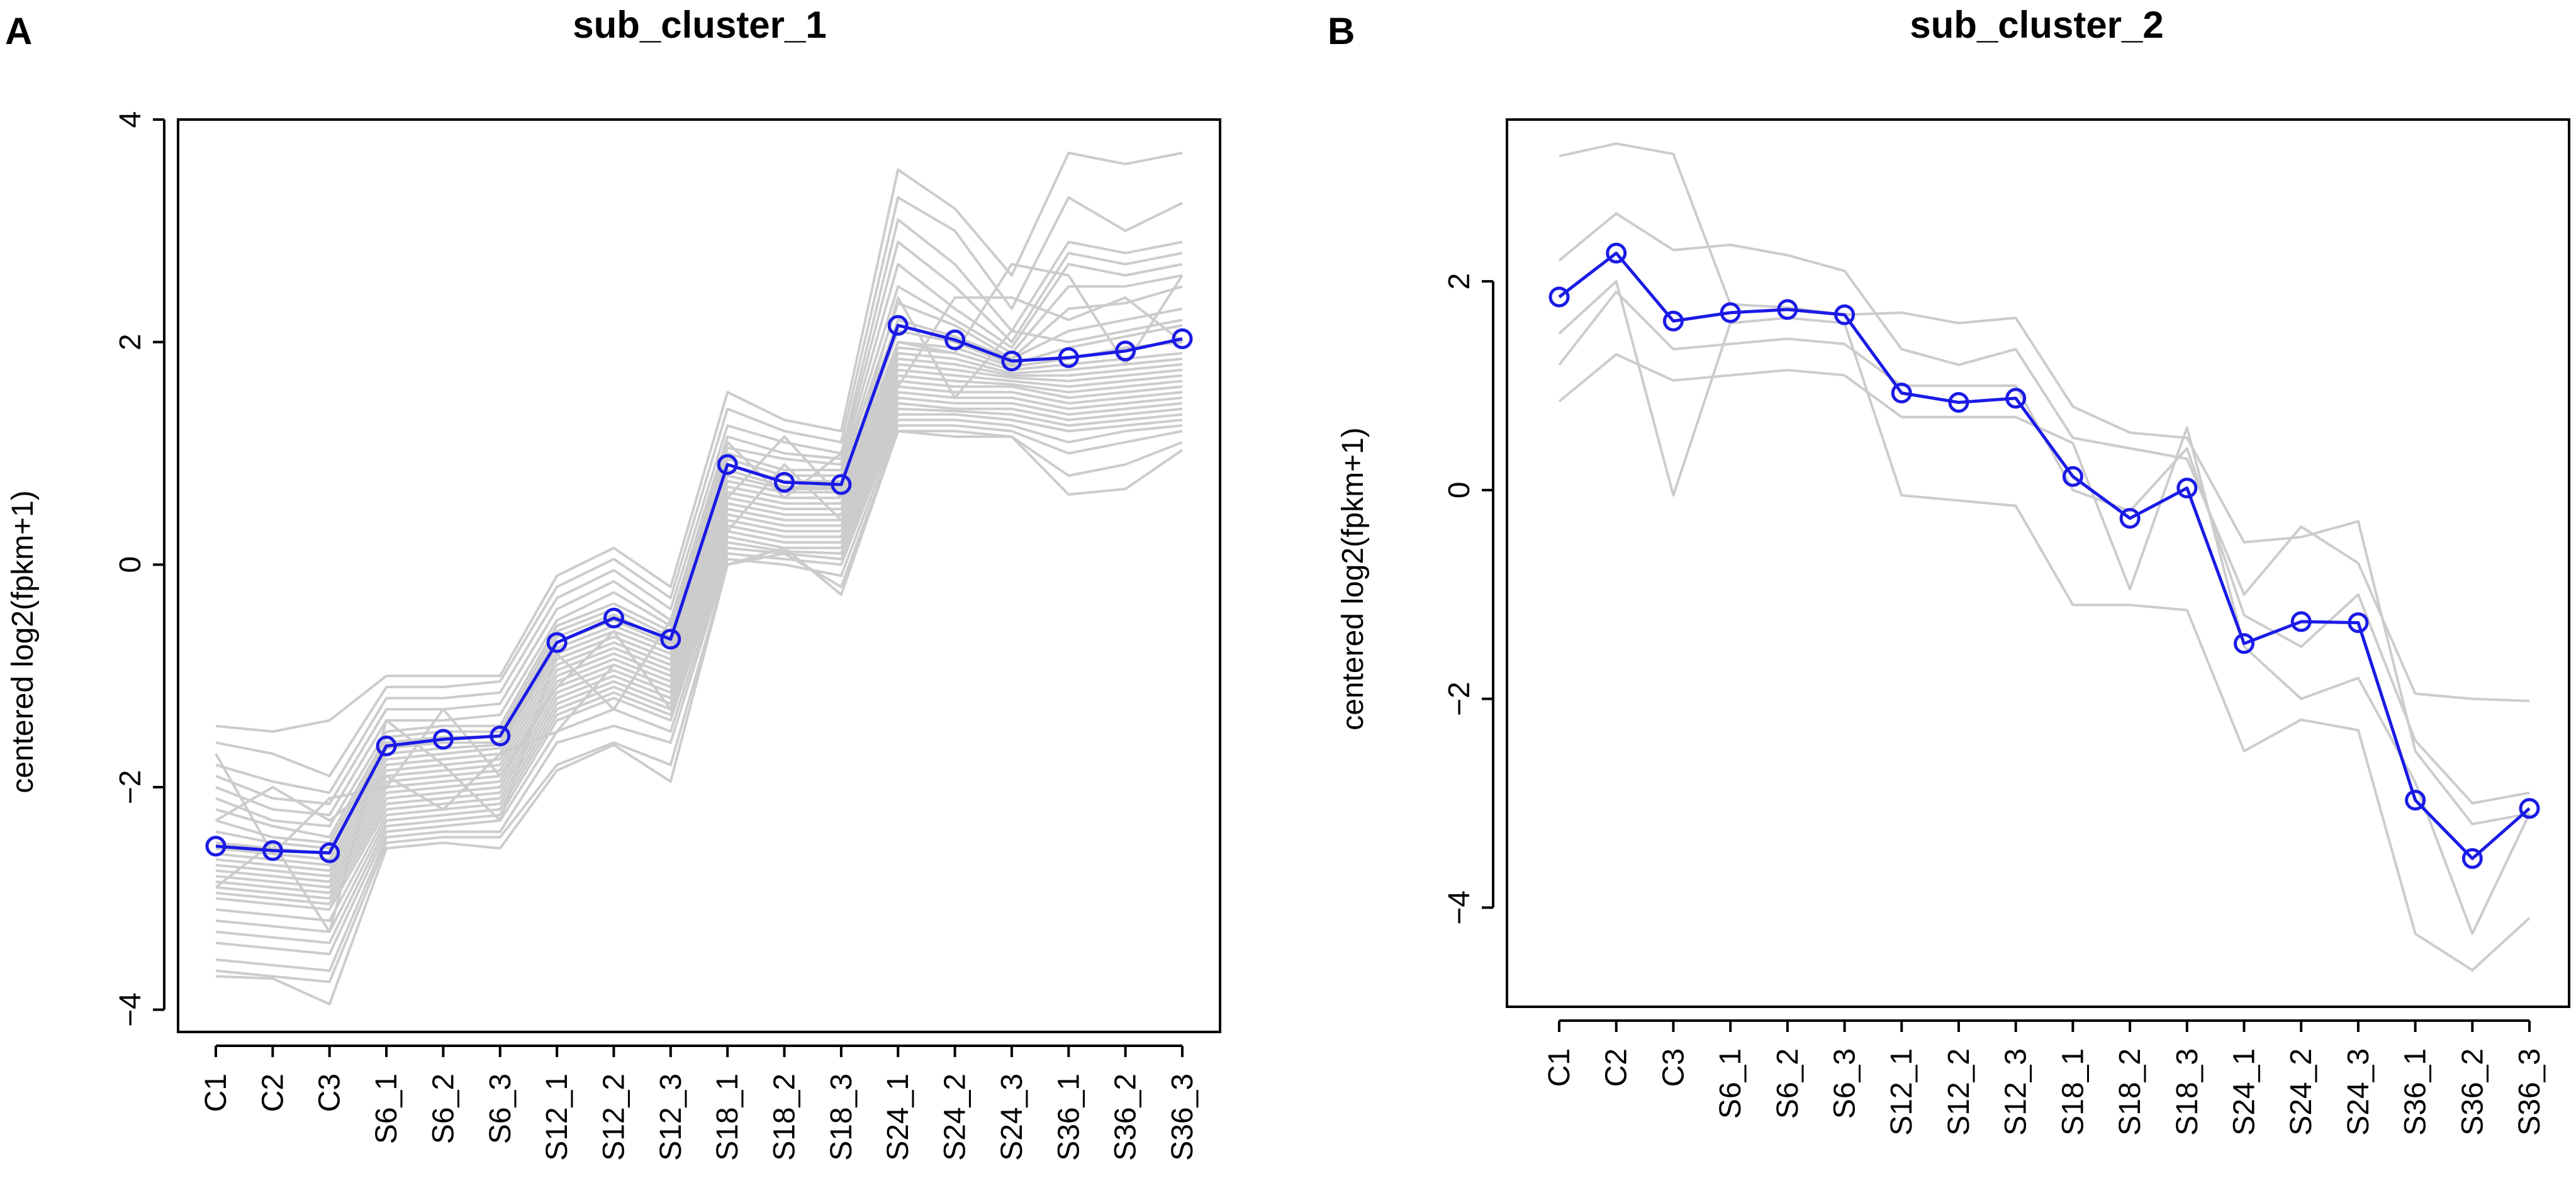  What do you see at coordinates (139, 569) in the screenshot?
I see `y-axis: −4 −2 0 2 4` at bounding box center [139, 569].